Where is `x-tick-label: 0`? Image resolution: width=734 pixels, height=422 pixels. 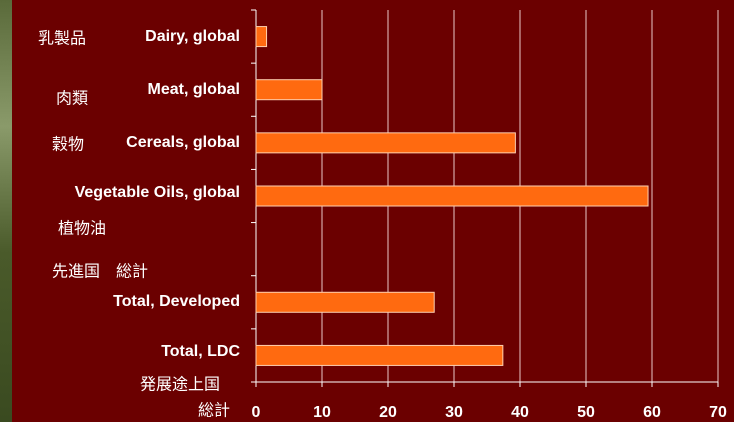 x-tick-label: 0 is located at coordinates (256, 412).